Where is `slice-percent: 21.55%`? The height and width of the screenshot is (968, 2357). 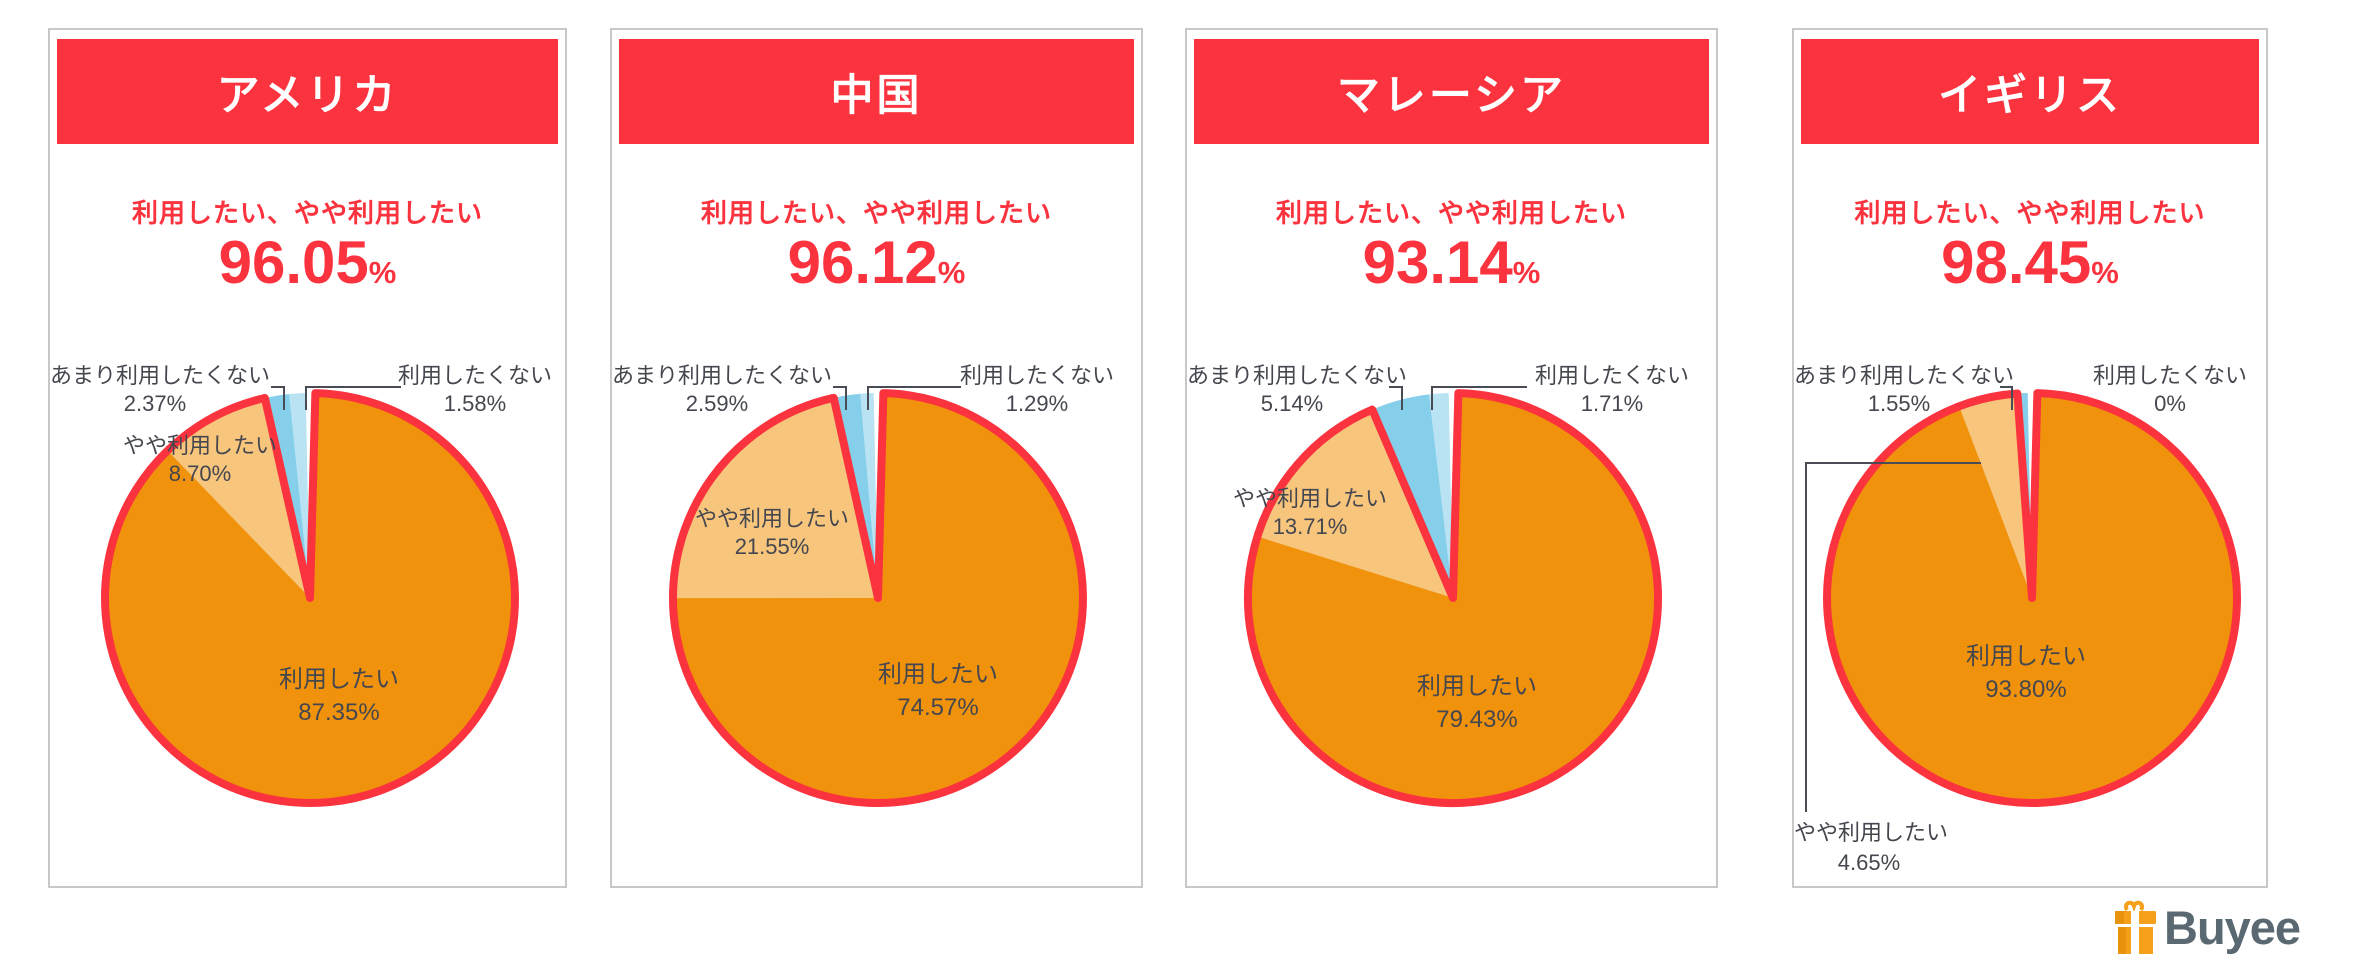
slice-percent: 21.55% is located at coordinates (772, 546).